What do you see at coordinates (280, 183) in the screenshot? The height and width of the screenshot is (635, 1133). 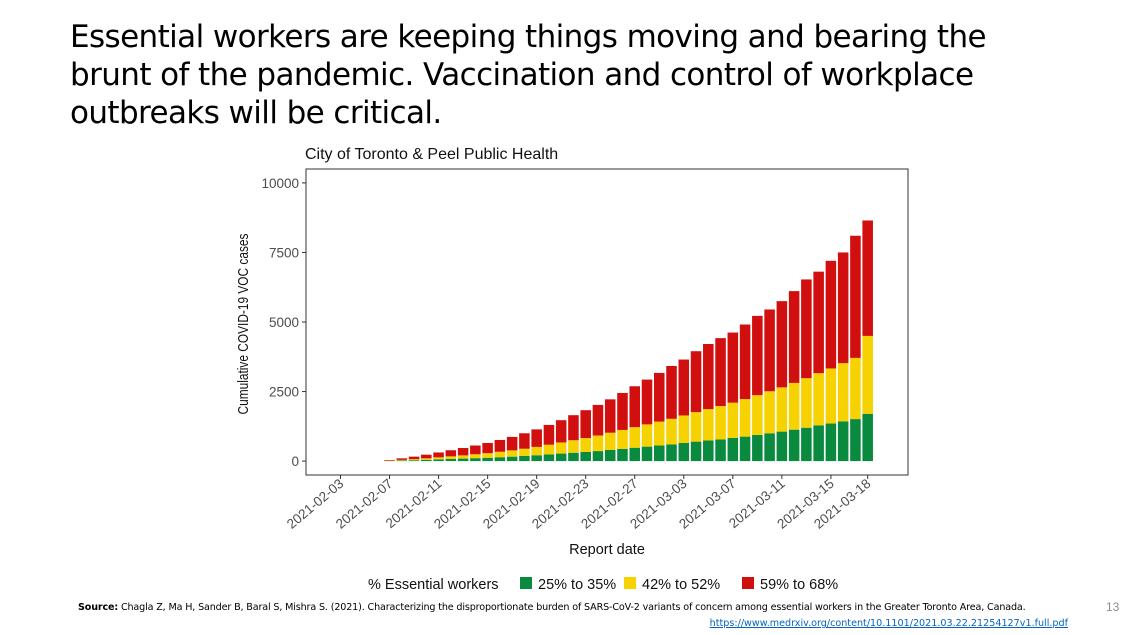 I see `y-tick-label: 10000` at bounding box center [280, 183].